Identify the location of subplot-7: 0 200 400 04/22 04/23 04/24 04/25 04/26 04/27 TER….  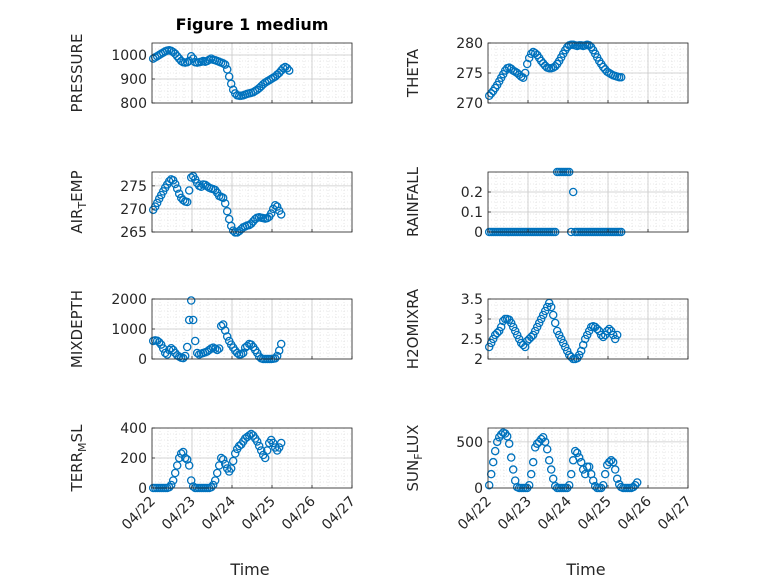
(213, 500).